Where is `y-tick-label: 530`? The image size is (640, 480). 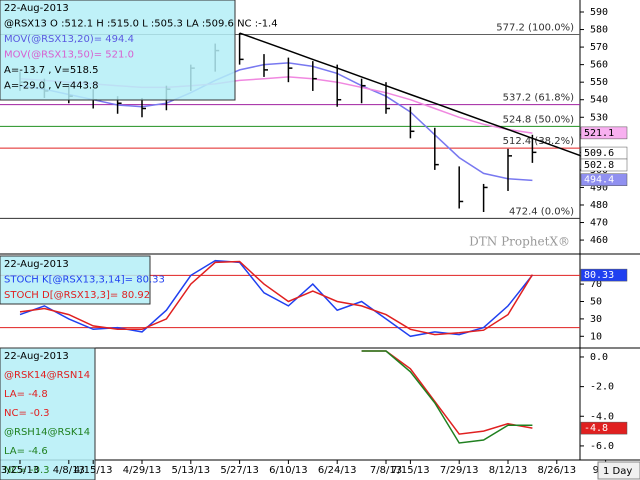
y-tick-label: 530 is located at coordinates (599, 117).